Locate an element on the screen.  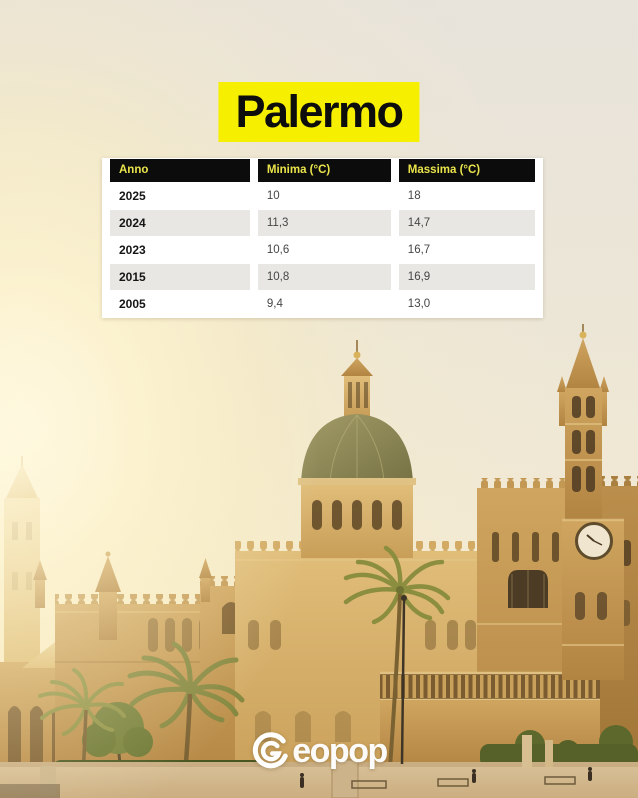
table-row: 2024 11,3 14,7 is located at coordinates (322, 223).